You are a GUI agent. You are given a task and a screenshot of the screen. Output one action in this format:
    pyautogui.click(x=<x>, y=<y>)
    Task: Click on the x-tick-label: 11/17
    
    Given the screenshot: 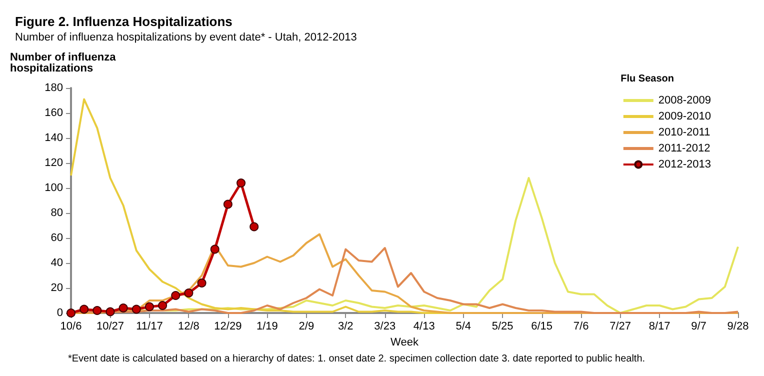 What is the action you would take?
    pyautogui.click(x=149, y=326)
    